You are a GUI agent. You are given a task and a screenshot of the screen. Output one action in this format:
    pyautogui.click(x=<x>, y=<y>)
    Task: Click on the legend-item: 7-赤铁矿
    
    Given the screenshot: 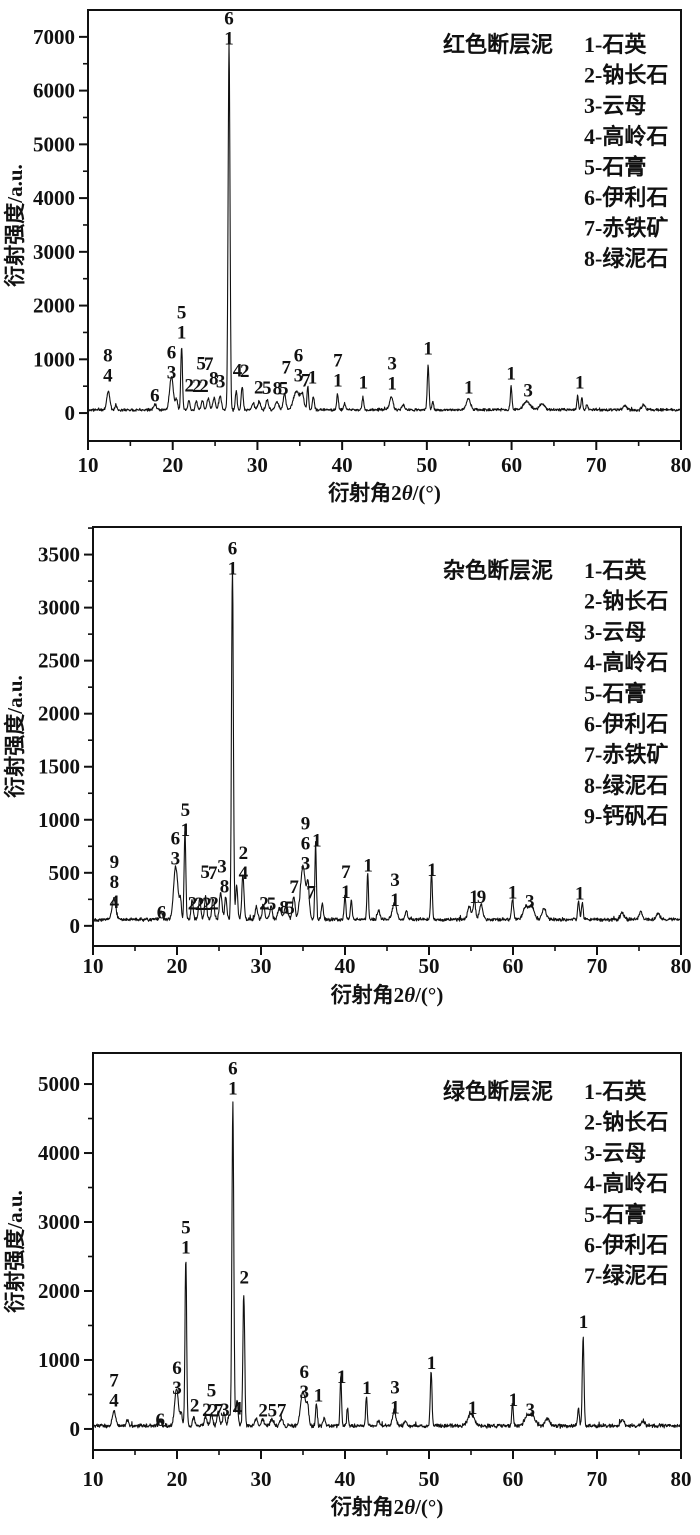 What is the action you would take?
    pyautogui.click(x=626, y=754)
    